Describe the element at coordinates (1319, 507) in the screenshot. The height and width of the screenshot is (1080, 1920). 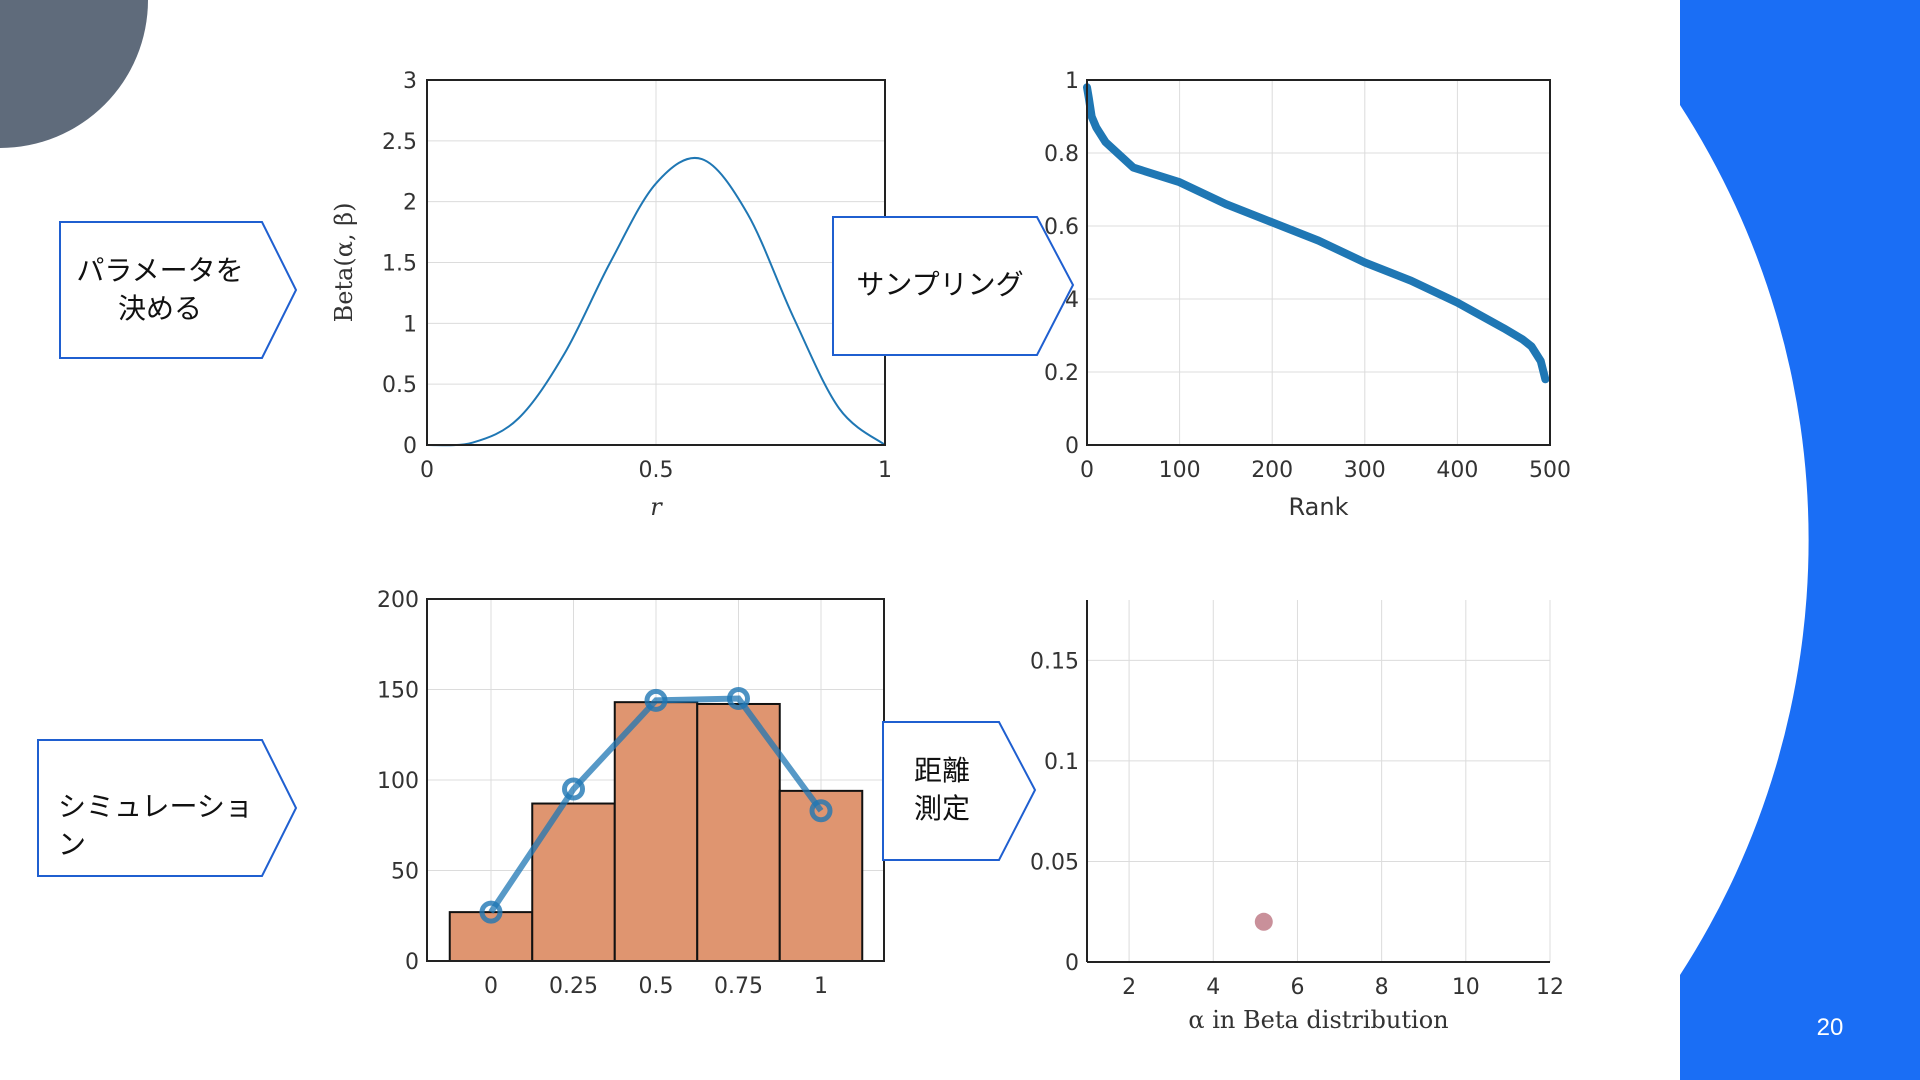
I see `x-axis-label: Rank` at that location.